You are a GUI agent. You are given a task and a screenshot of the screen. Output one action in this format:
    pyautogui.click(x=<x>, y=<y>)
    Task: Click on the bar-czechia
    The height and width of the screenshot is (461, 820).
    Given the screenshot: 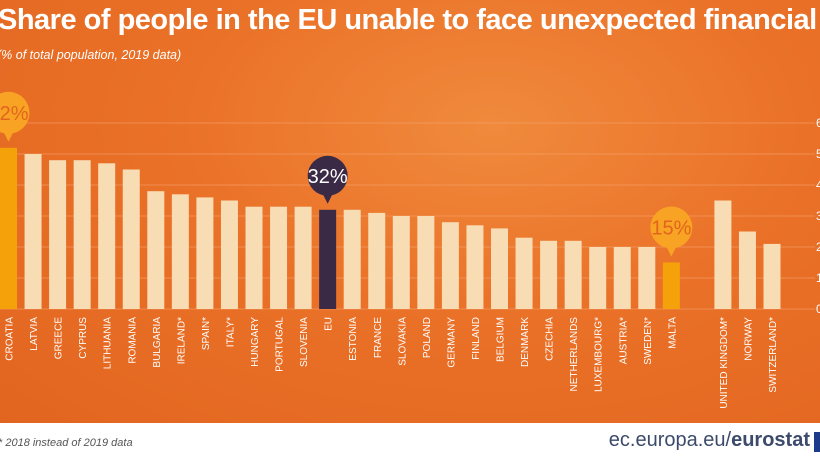 What is the action you would take?
    pyautogui.click(x=549, y=274)
    